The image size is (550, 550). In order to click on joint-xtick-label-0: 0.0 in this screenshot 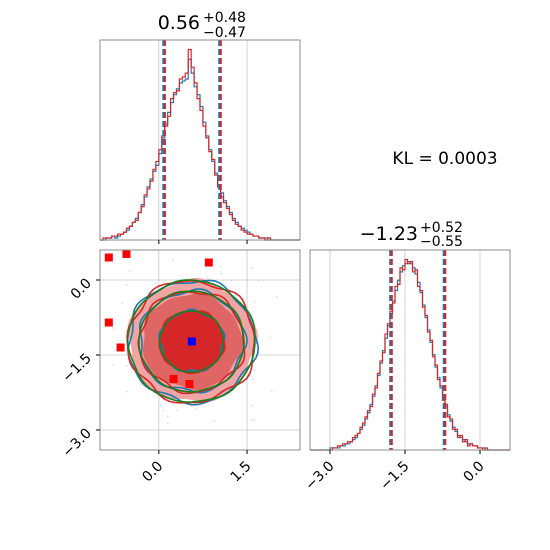, I will do `click(152, 471)`.